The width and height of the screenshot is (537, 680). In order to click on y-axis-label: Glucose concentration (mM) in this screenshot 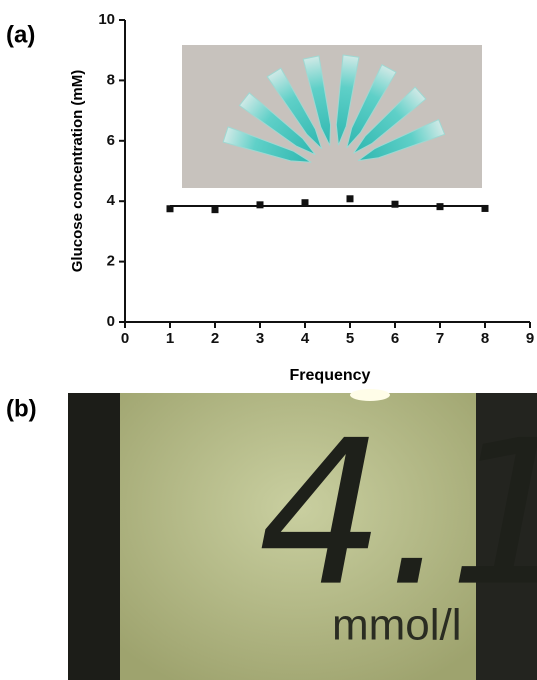, I will do `click(77, 171)`.